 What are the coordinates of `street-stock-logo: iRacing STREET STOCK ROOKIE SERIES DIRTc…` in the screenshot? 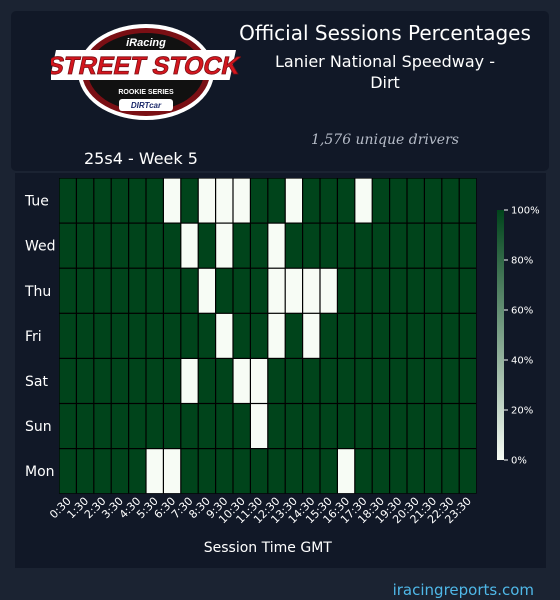 It's located at (146, 72).